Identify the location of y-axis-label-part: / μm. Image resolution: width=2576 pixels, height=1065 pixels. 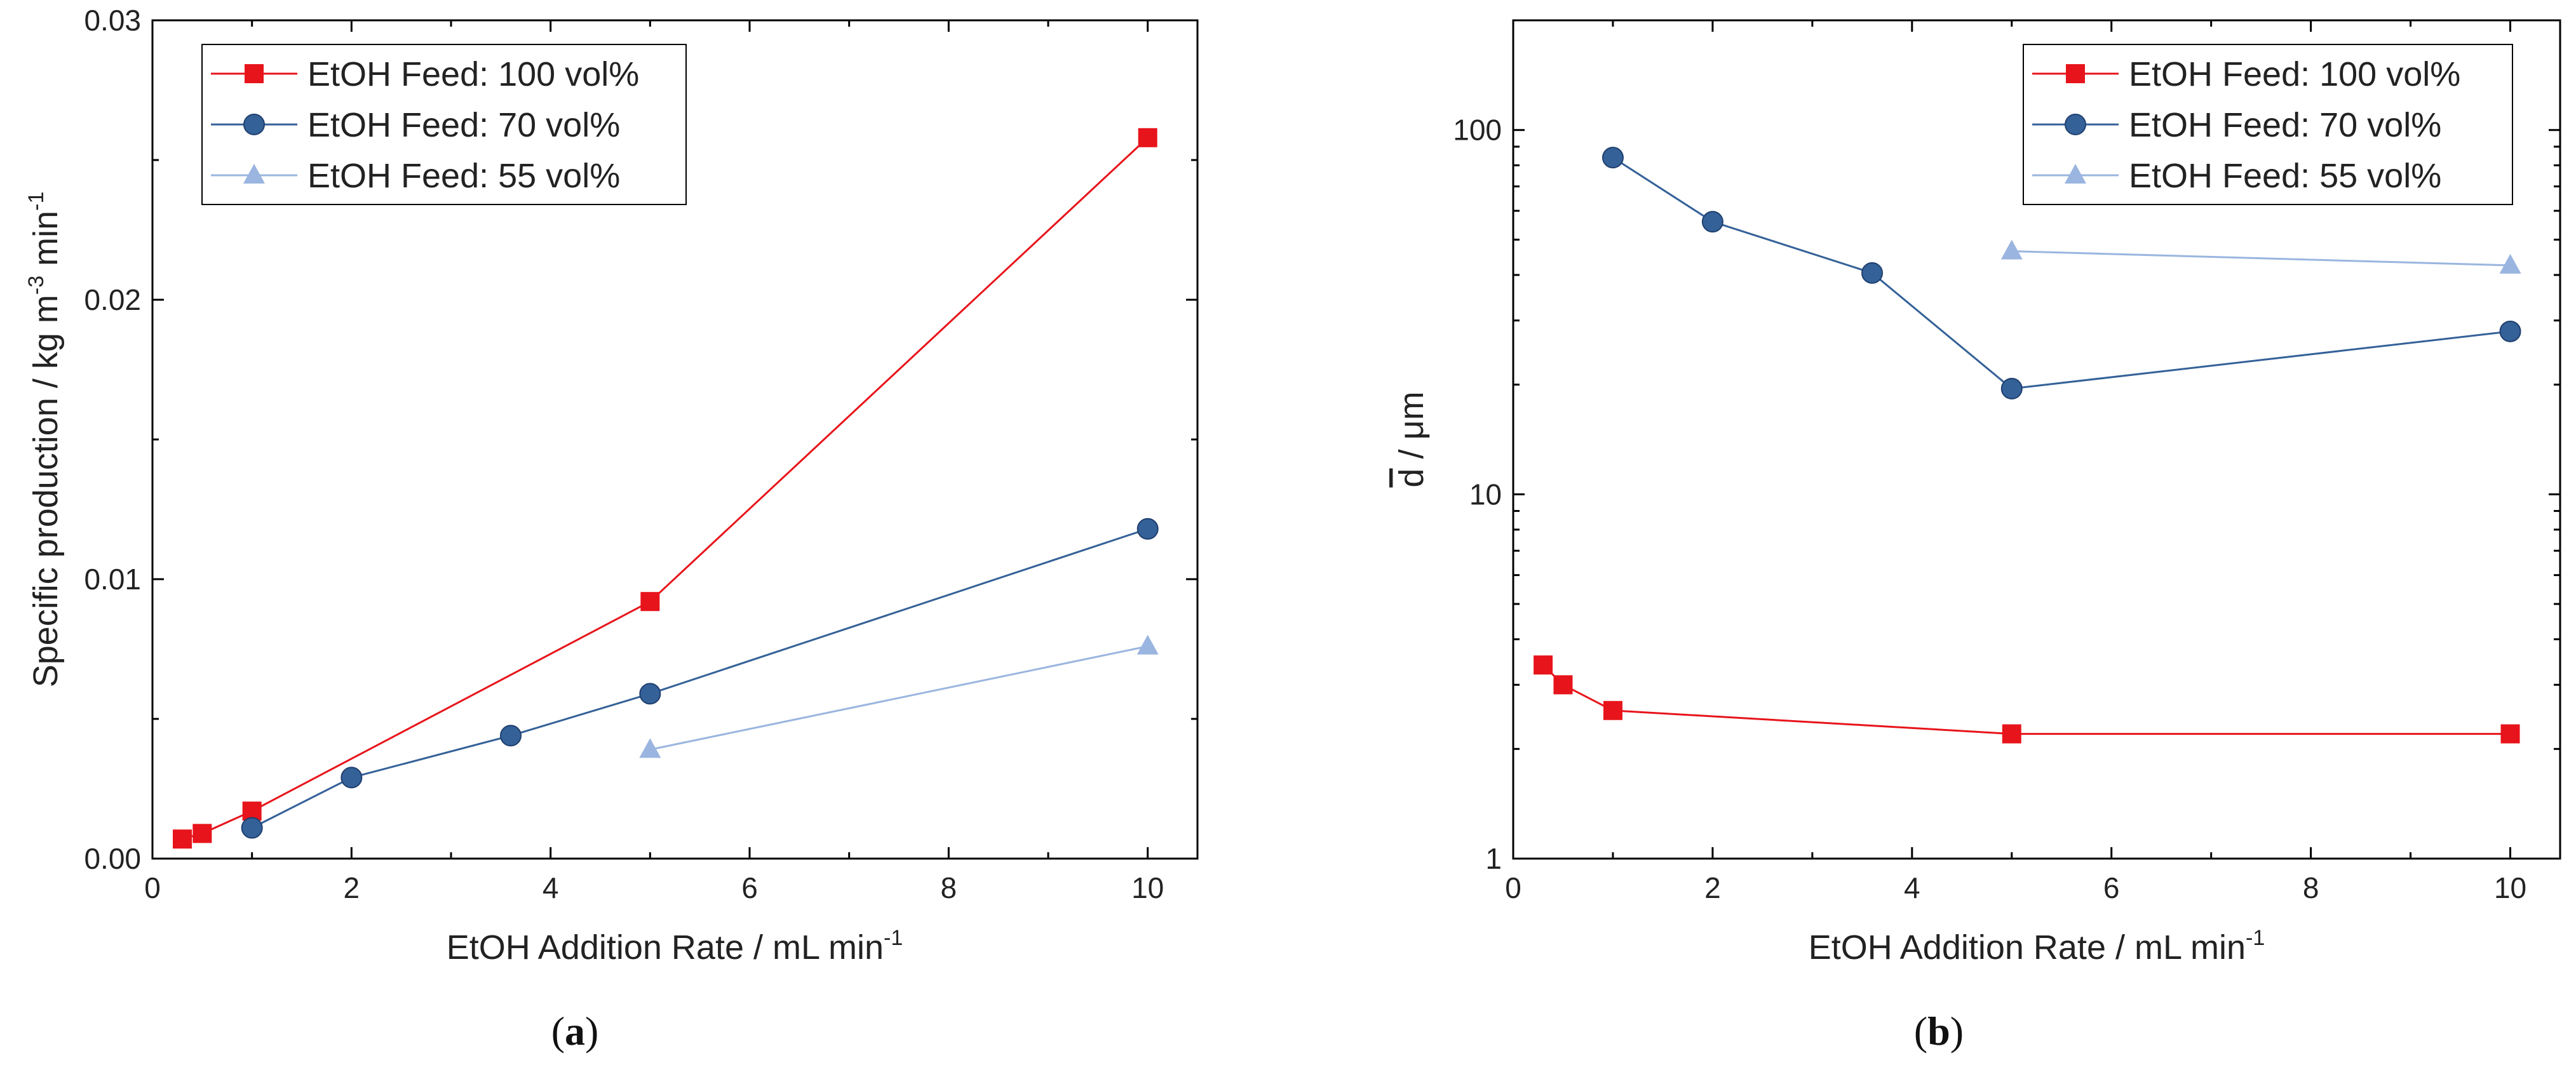
(1412, 430).